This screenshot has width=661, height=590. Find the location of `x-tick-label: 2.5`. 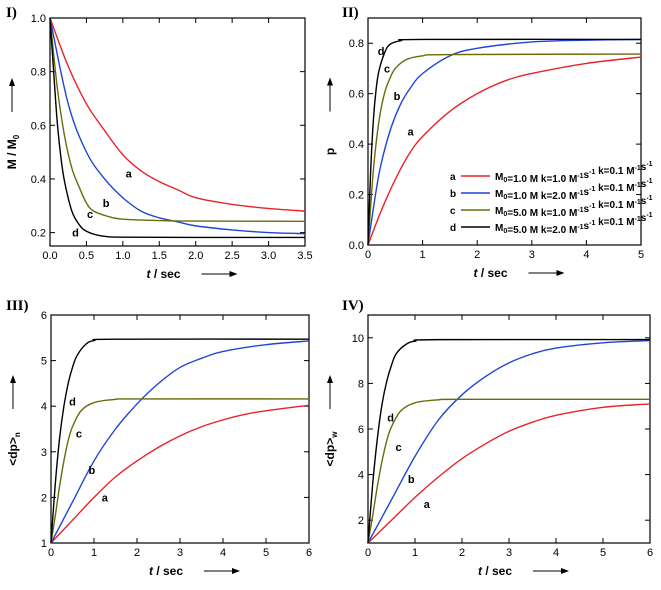

x-tick-label: 2.5 is located at coordinates (231, 256).